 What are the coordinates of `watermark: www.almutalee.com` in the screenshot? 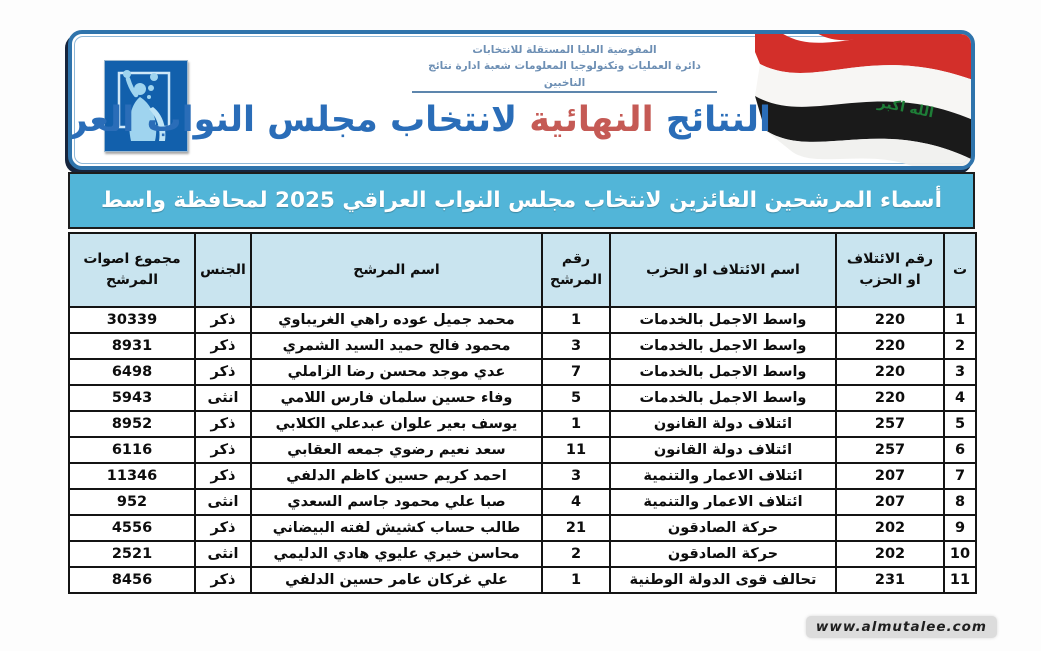 It's located at (901, 627).